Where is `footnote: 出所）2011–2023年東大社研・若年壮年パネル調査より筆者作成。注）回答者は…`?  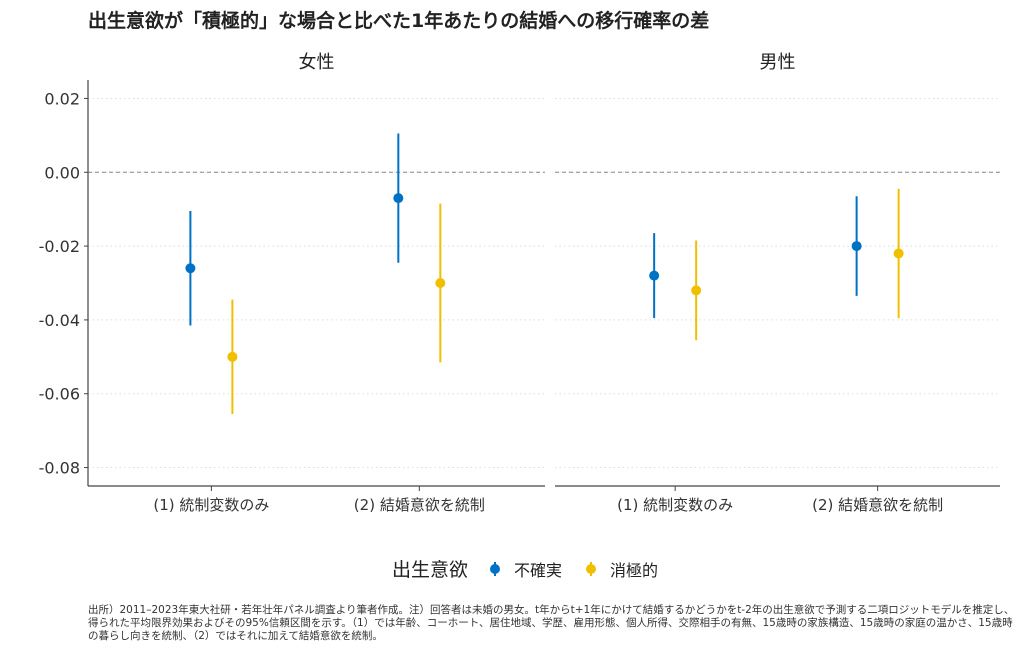 footnote: 出所）2011–2023年東大社研・若年壮年パネル調査より筆者作成。注）回答者は… is located at coordinates (551, 623).